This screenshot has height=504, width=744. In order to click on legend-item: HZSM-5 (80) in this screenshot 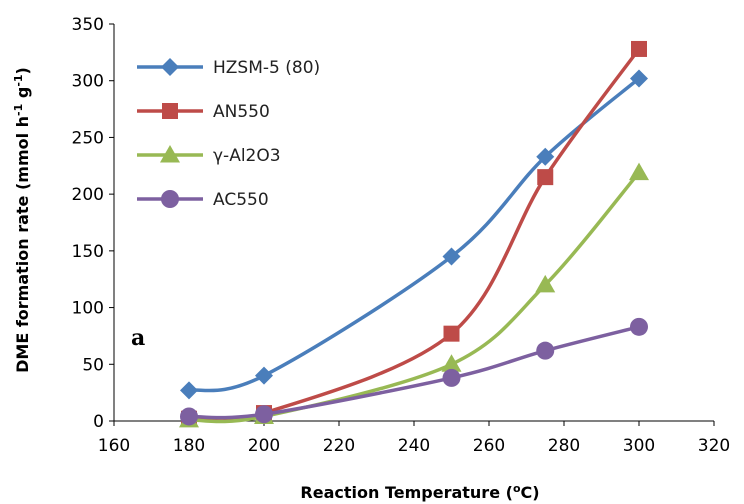, I will do `click(228, 68)`.